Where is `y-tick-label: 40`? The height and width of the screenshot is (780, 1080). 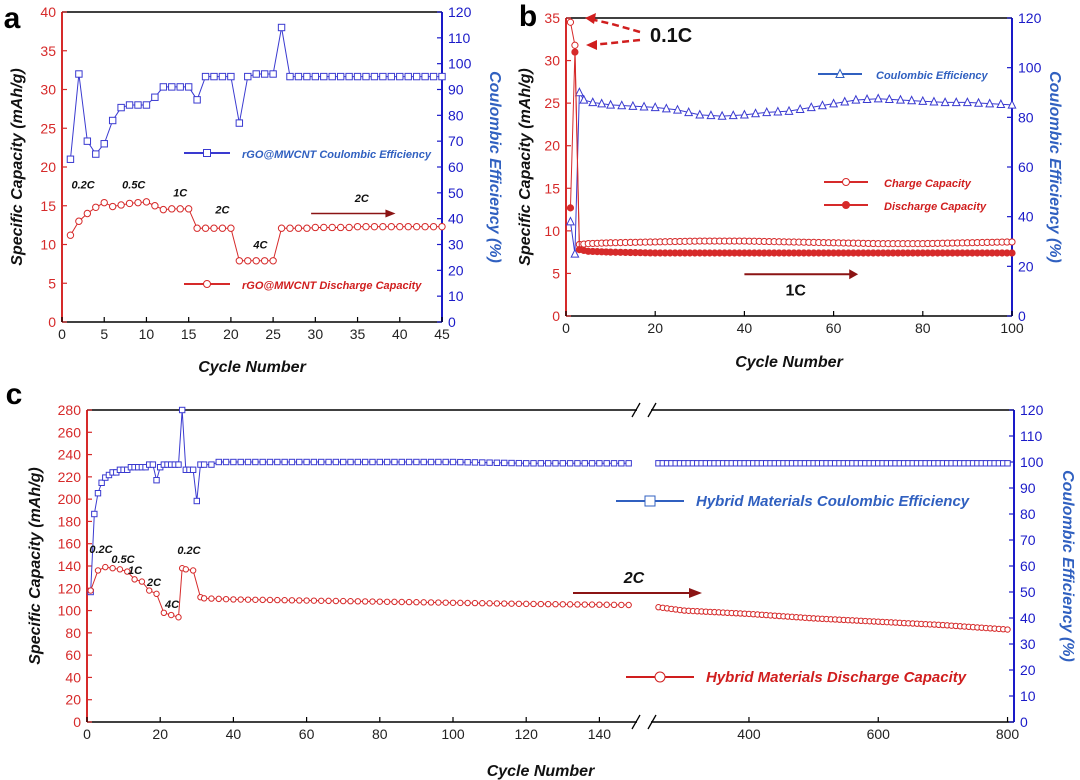
y-tick-label: 40 is located at coordinates (48, 12).